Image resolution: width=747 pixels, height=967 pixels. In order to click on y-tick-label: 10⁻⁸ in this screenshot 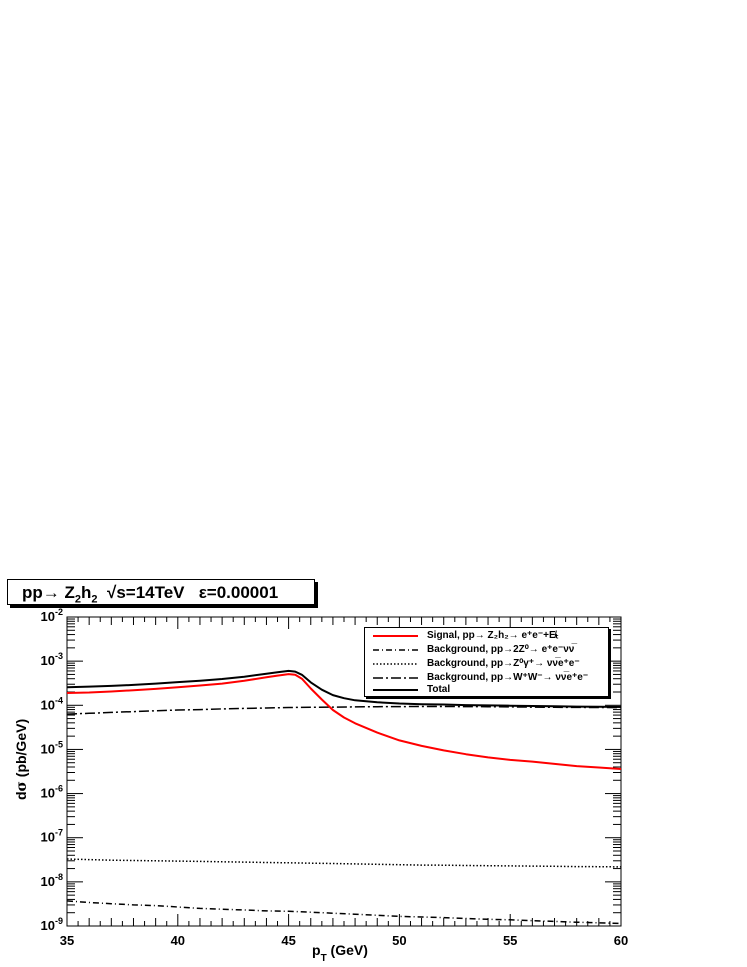, I will do `click(52, 880)`.